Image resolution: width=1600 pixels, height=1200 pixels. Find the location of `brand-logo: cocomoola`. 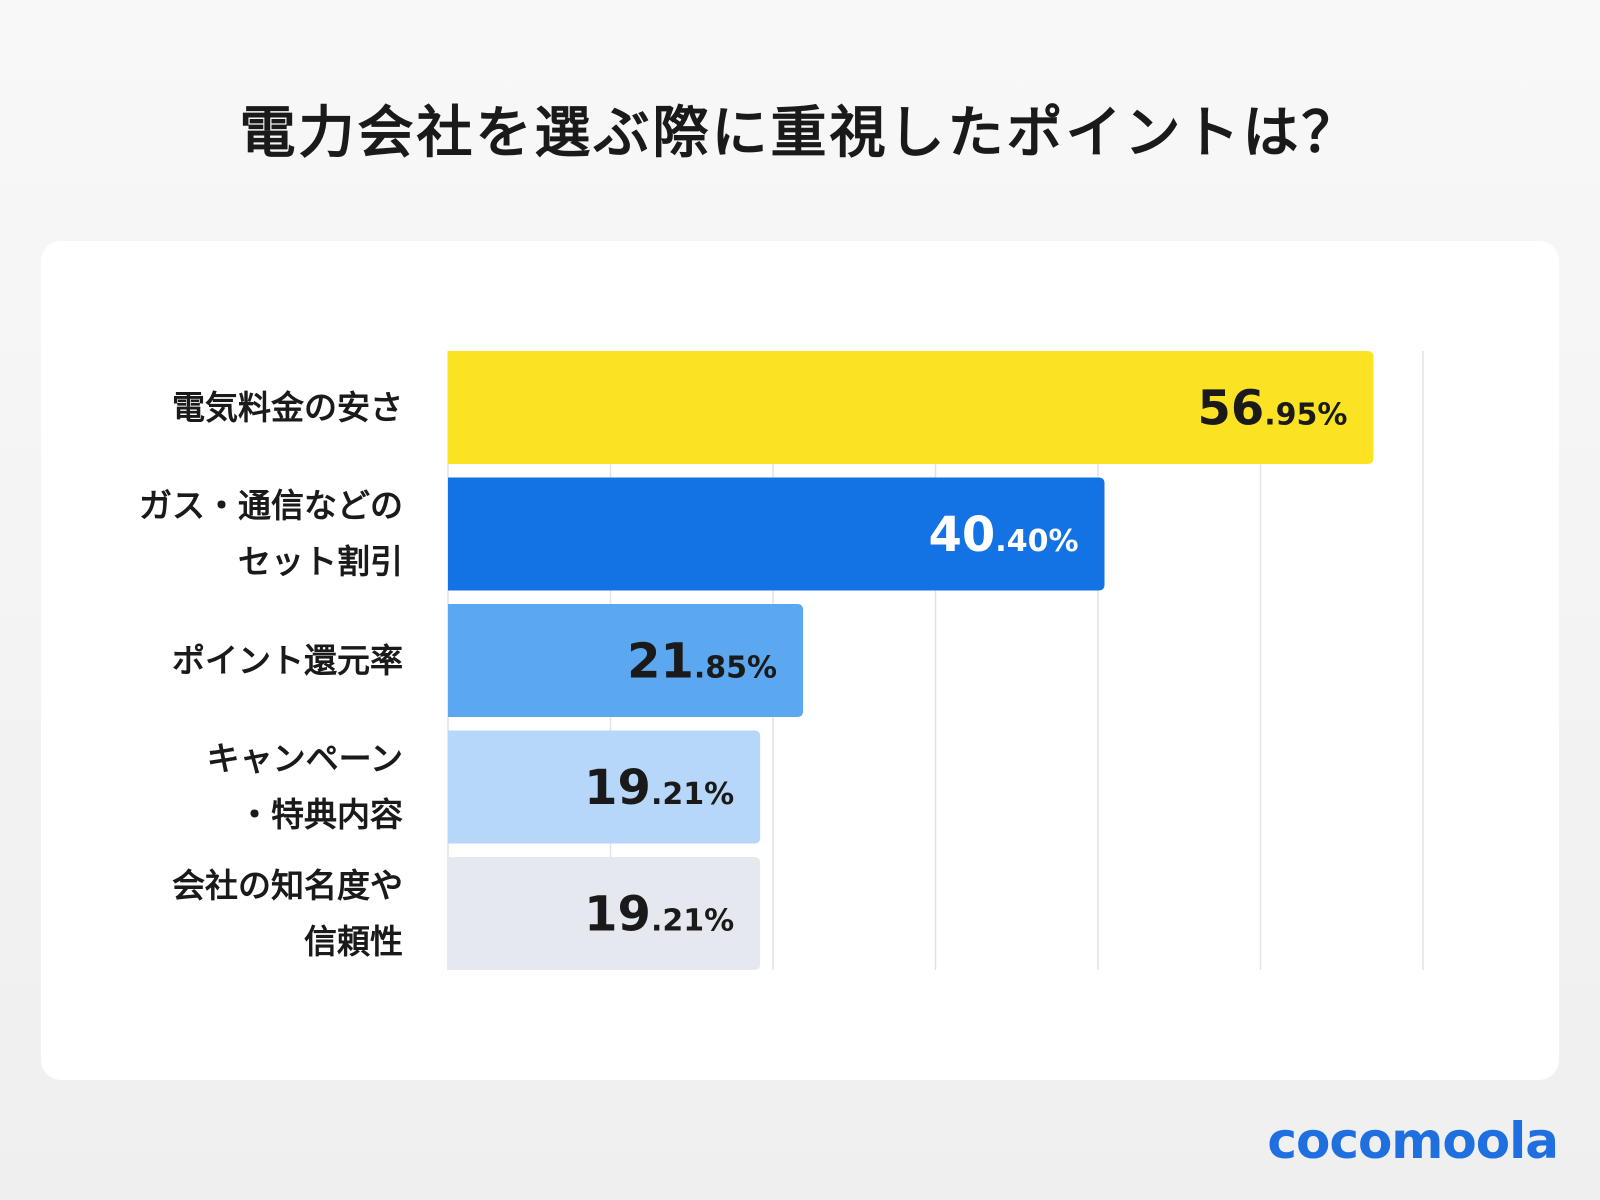

brand-logo: cocomoola is located at coordinates (1413, 1141).